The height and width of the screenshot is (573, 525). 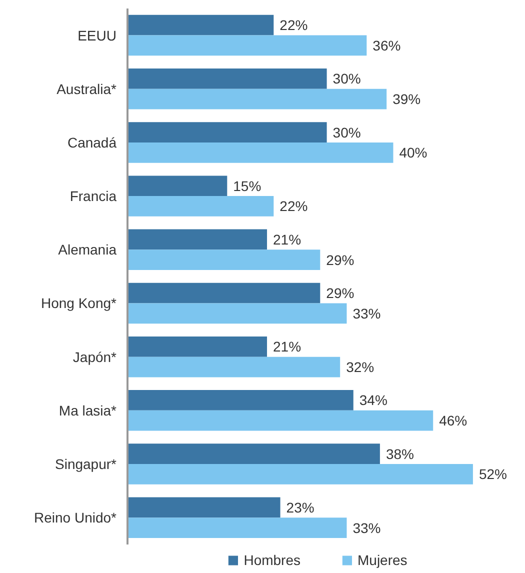 What do you see at coordinates (92, 142) in the screenshot?
I see `y-tick-label: Canadá` at bounding box center [92, 142].